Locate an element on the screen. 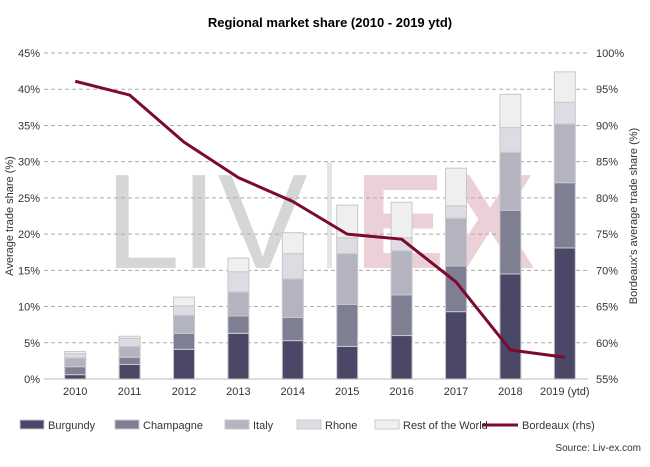 The width and height of the screenshot is (650, 467). x-tick-label: 2012 is located at coordinates (184, 392).